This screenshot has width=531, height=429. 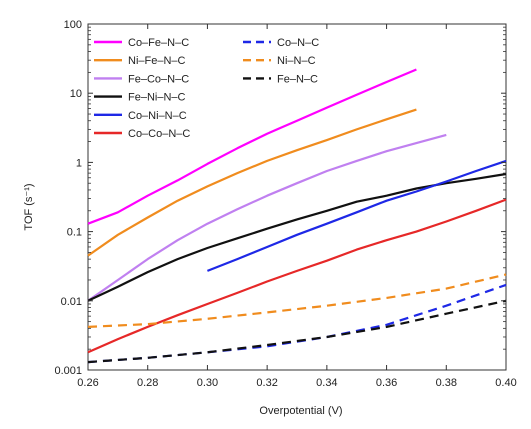 What do you see at coordinates (207, 383) in the screenshot?
I see `x-tick-label: 0.30` at bounding box center [207, 383].